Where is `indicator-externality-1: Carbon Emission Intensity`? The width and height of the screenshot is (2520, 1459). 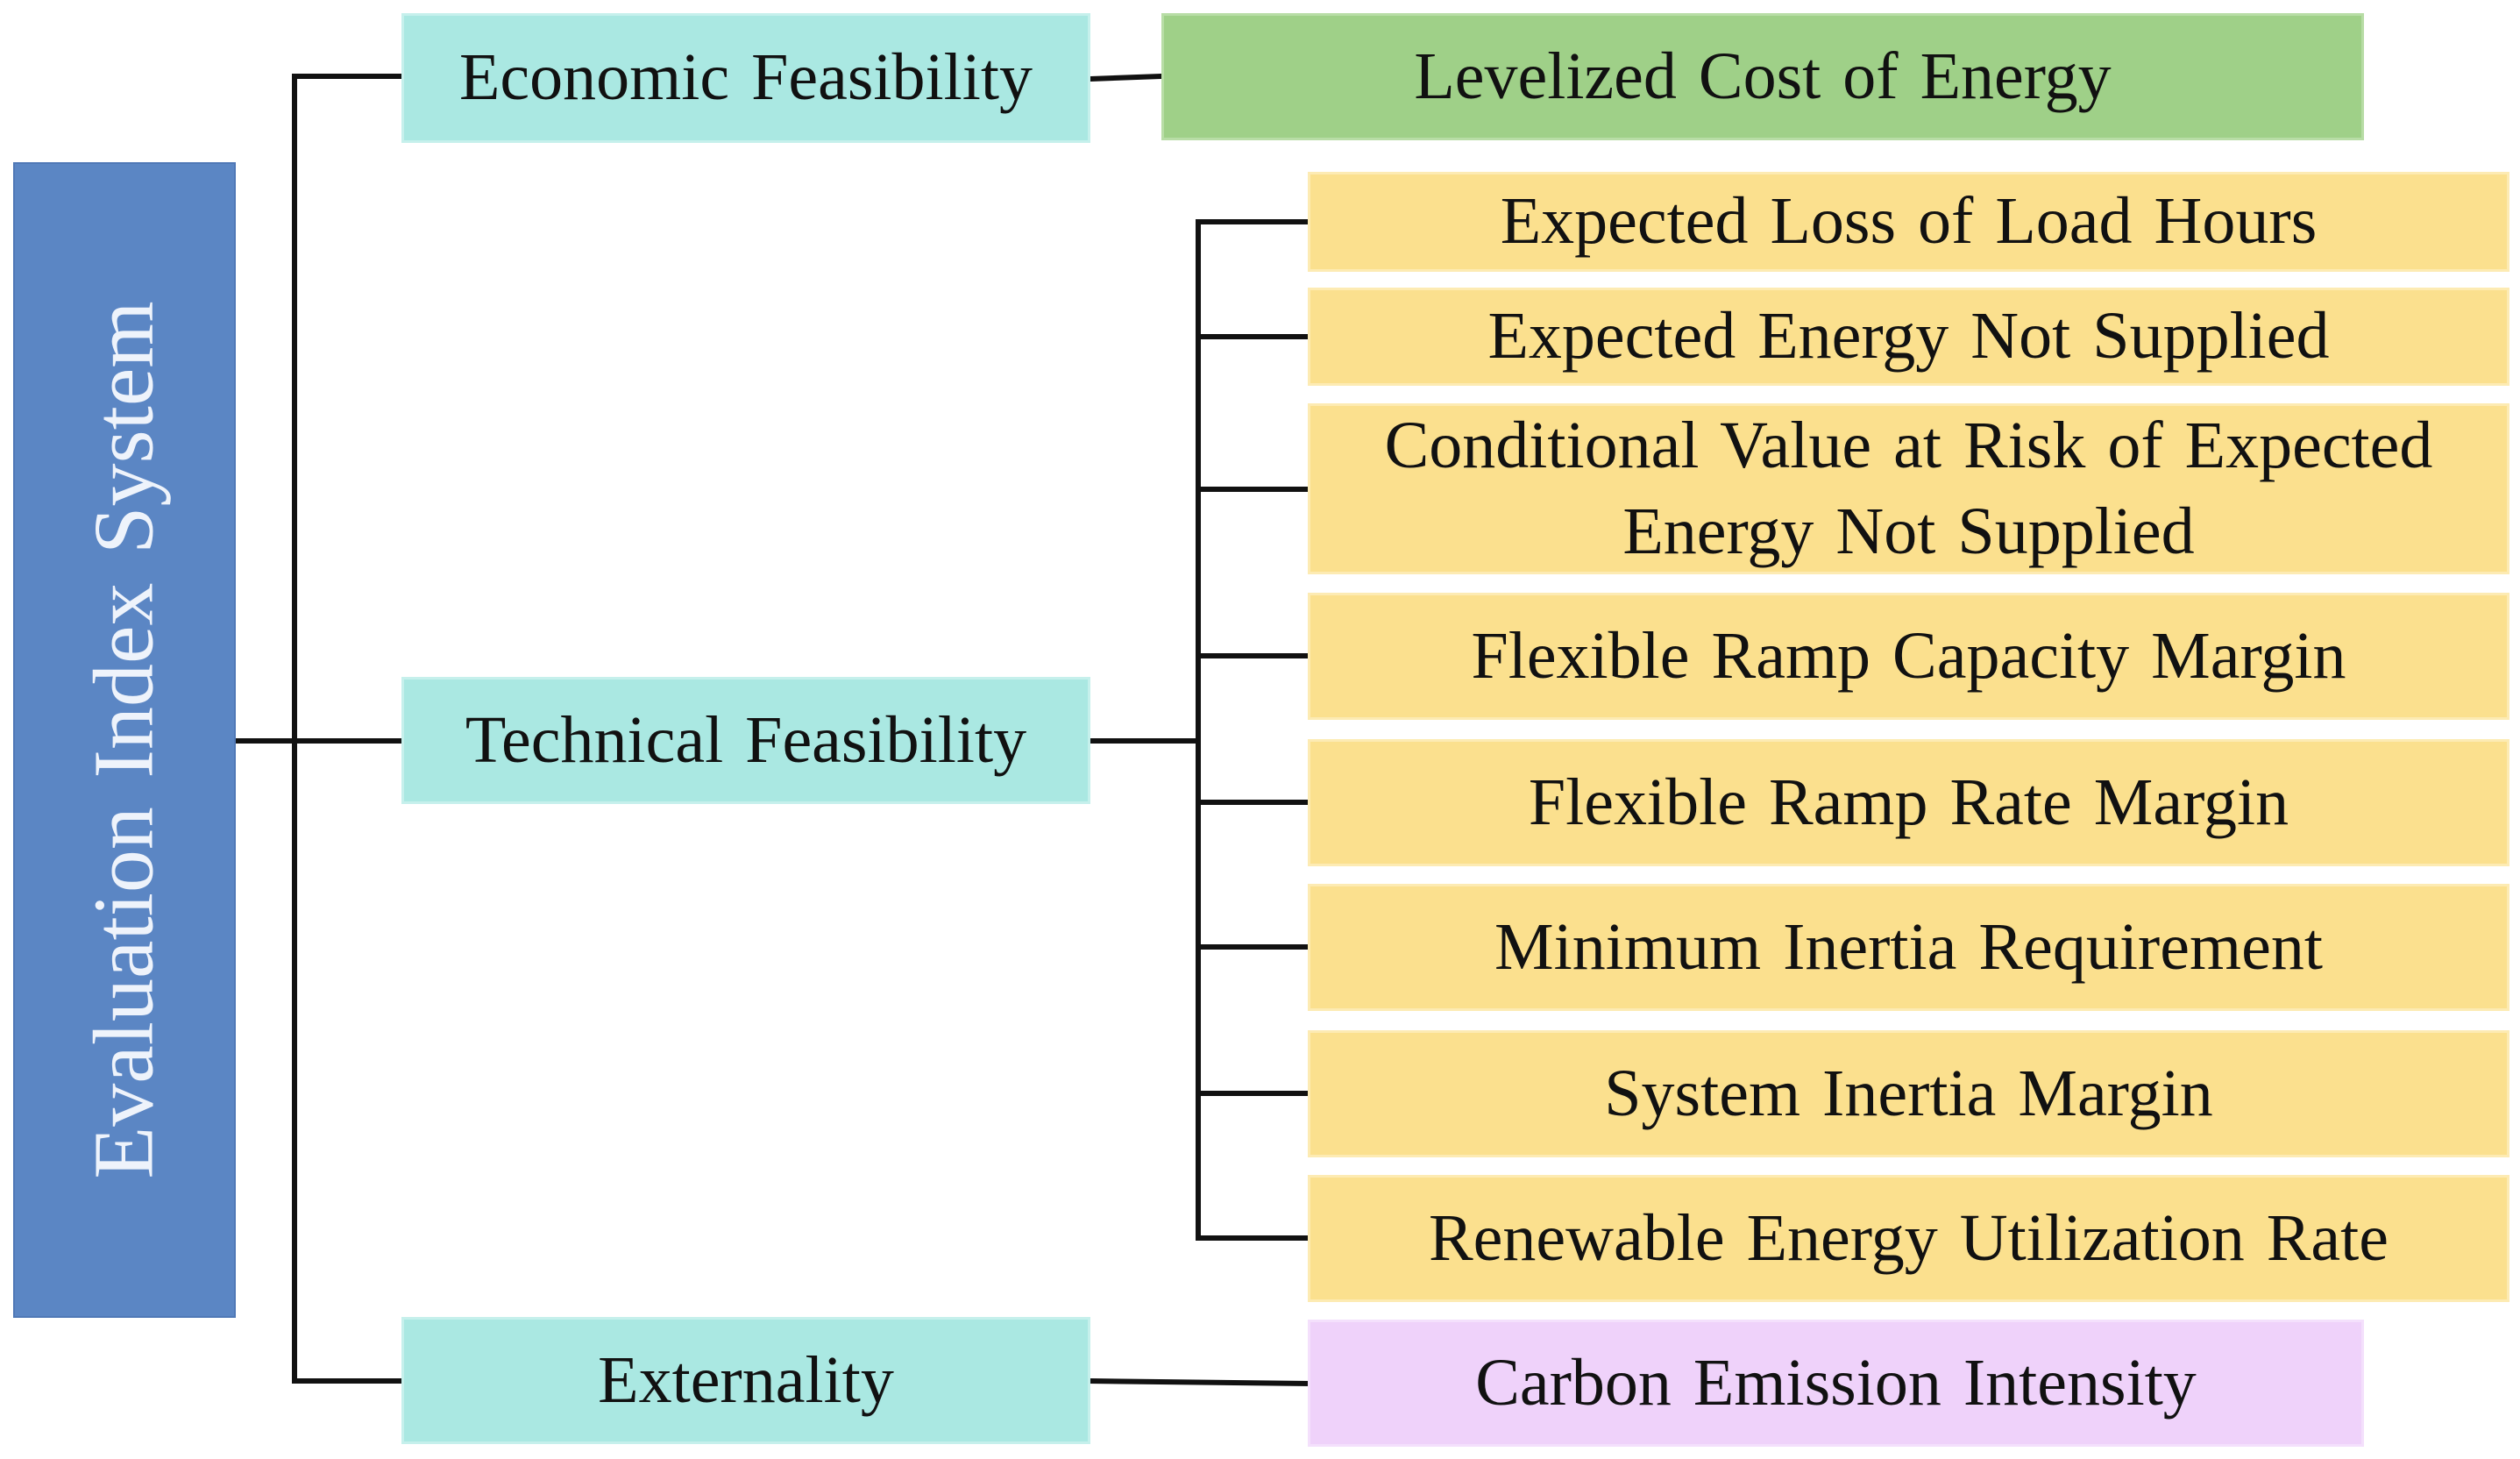
indicator-externality-1: Carbon Emission Intensity is located at coordinates (1836, 1383).